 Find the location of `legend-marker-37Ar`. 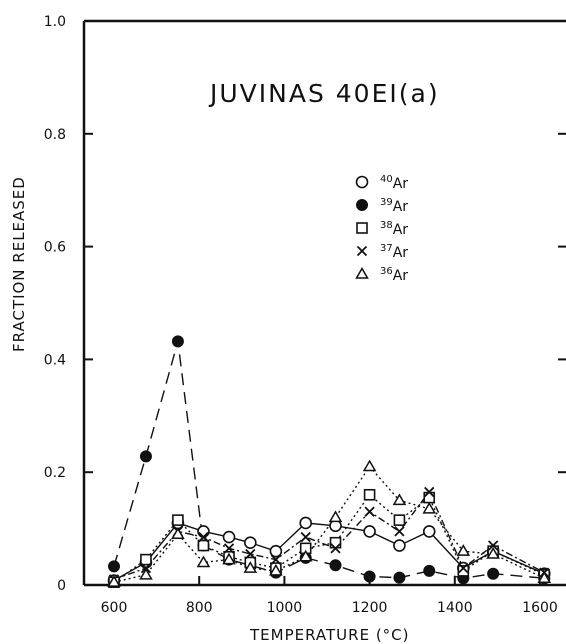

legend-marker-37Ar is located at coordinates (362, 251).